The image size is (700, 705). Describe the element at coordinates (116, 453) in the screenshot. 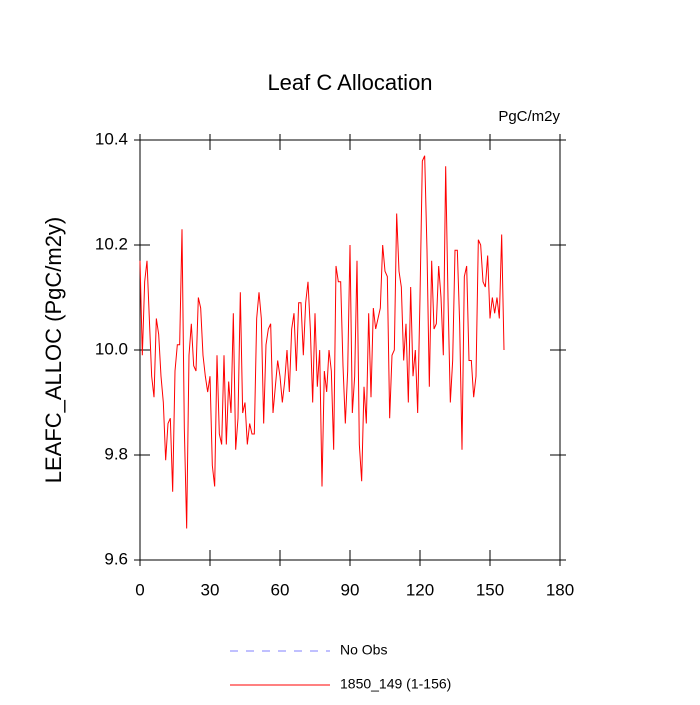

I see `y-tick-label: 9.8` at that location.